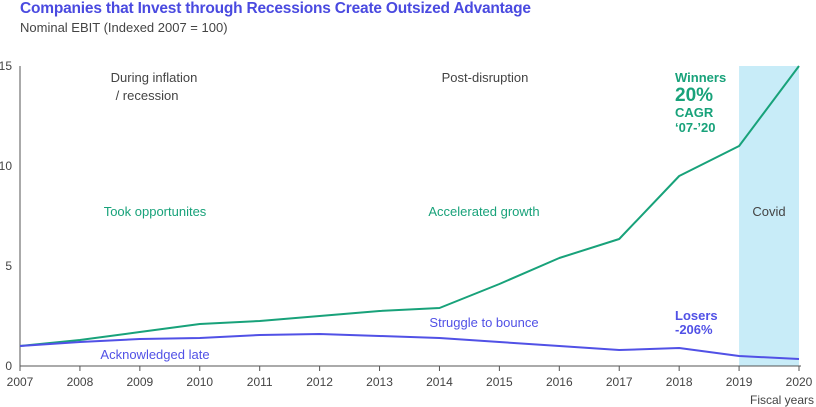 The width and height of the screenshot is (816, 407). What do you see at coordinates (154, 77) in the screenshot?
I see `annotation-phase1-line1: During inflation` at bounding box center [154, 77].